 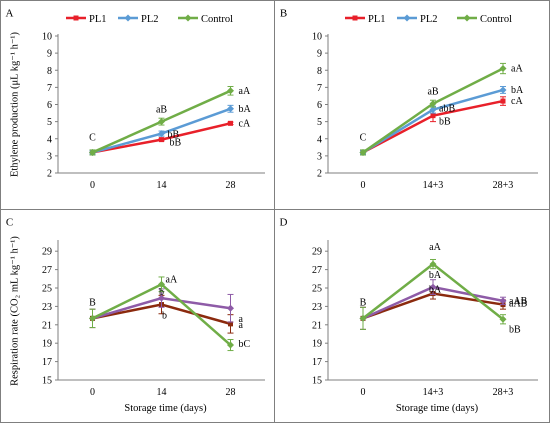 What do you see at coordinates (49, 105) in the screenshot?
I see `y-tick-label: 6` at bounding box center [49, 105].